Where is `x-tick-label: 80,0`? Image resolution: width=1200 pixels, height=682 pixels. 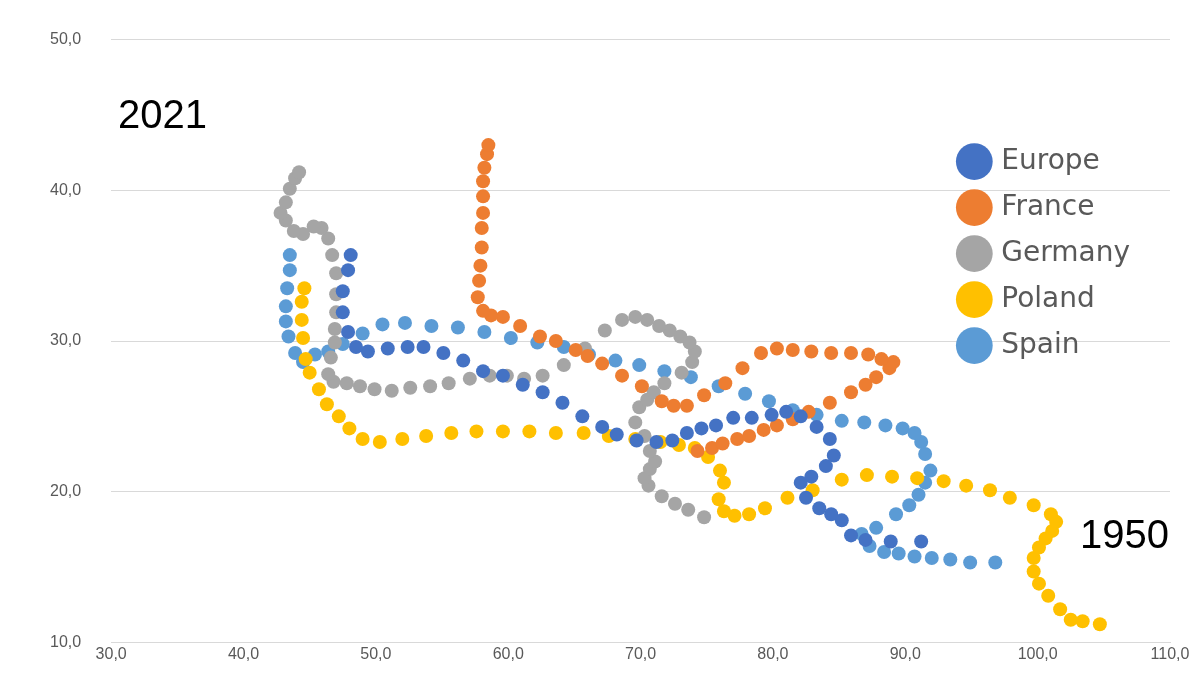 x-tick-label: 80,0 is located at coordinates (773, 654).